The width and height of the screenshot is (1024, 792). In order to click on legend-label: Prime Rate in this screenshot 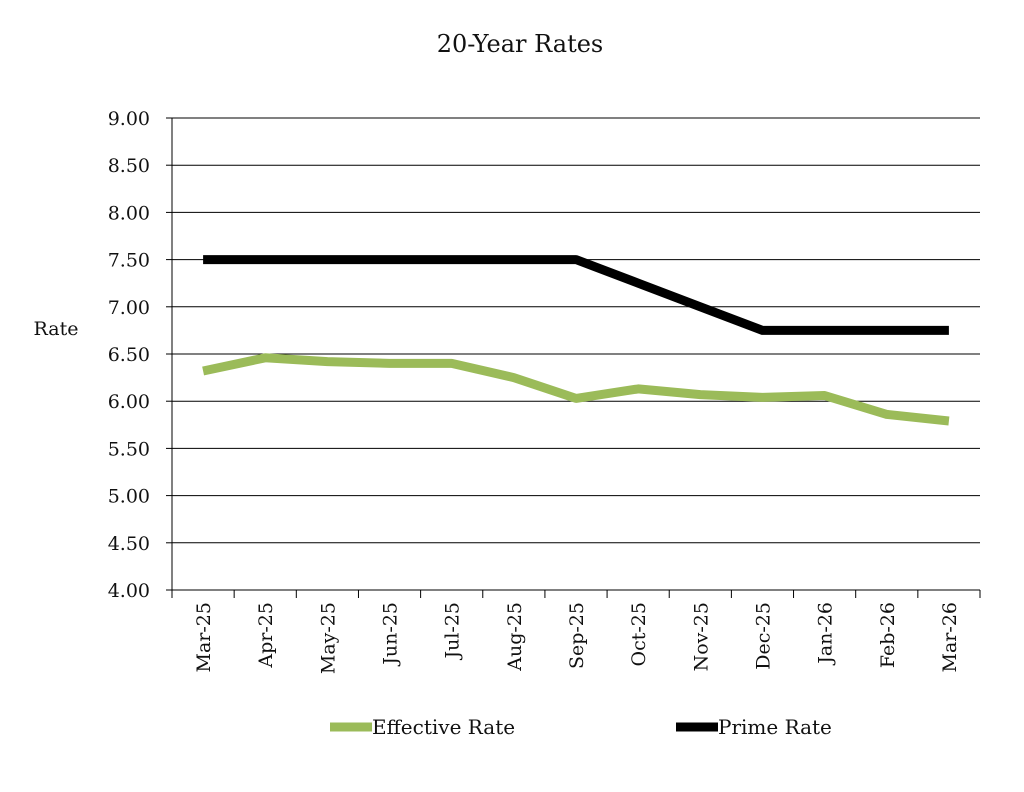, I will do `click(775, 727)`.